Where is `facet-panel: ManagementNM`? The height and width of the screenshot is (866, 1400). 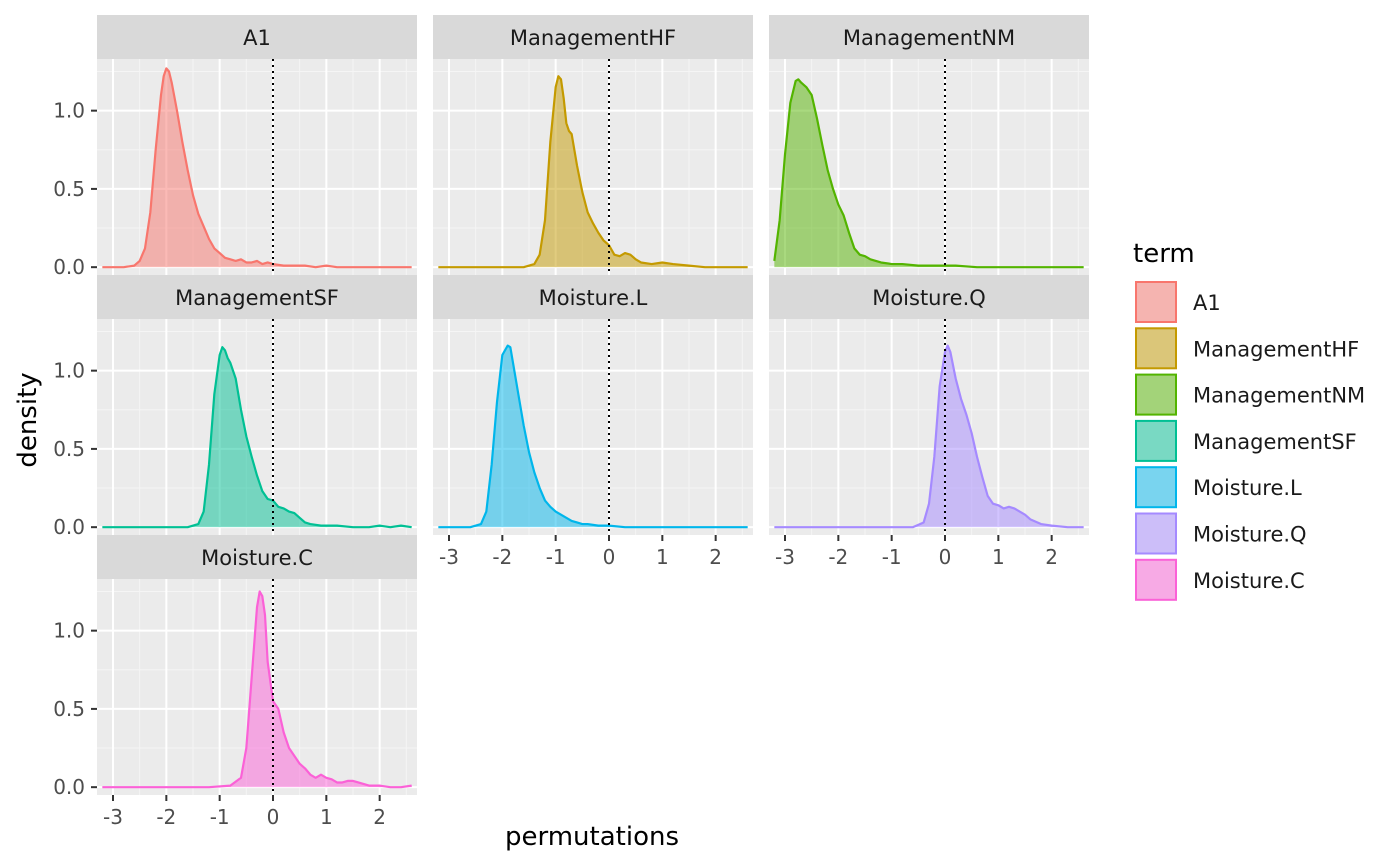
facet-panel: ManagementNM is located at coordinates (929, 145).